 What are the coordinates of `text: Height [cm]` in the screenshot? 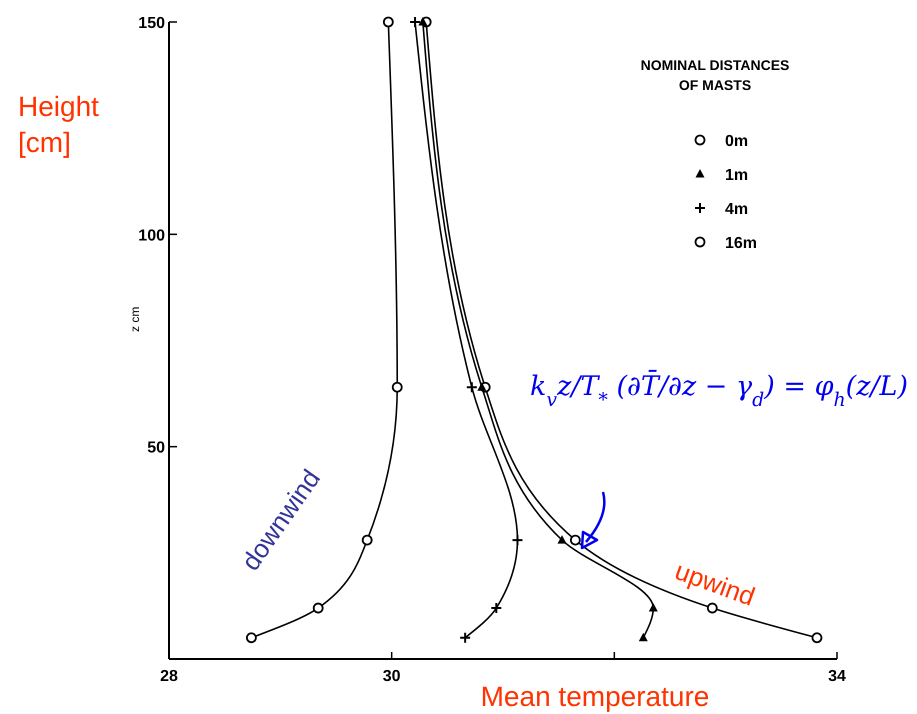 It's located at (59, 124).